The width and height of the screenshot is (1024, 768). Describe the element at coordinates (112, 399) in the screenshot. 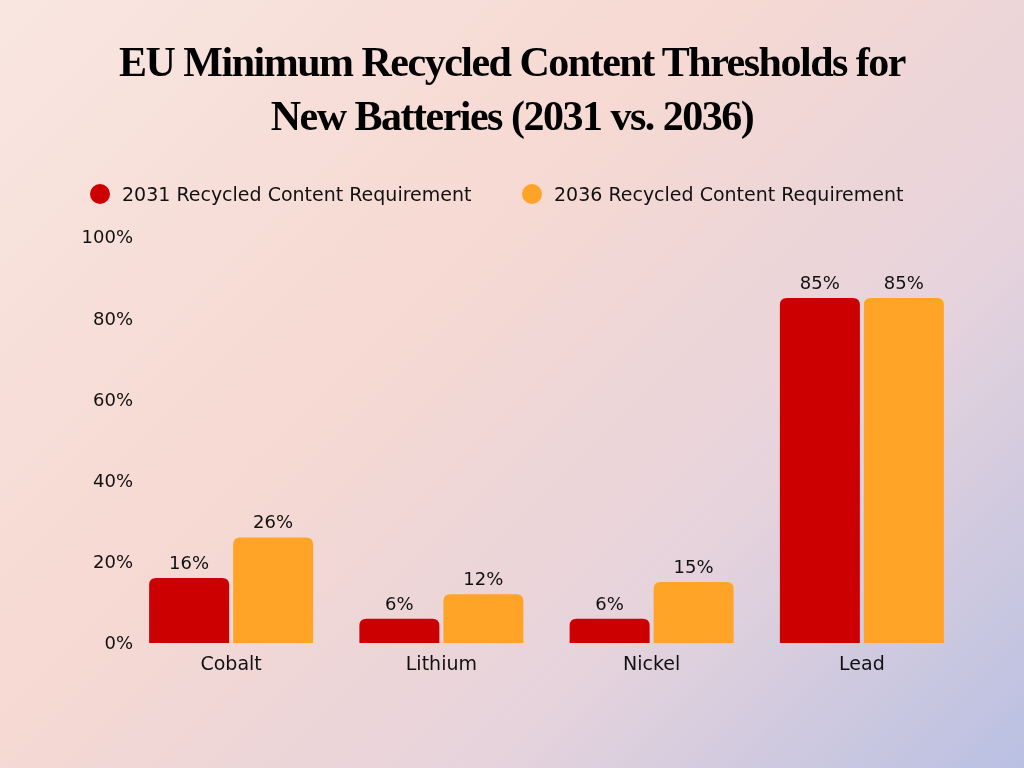

I see `y-tick-label: 60%` at that location.